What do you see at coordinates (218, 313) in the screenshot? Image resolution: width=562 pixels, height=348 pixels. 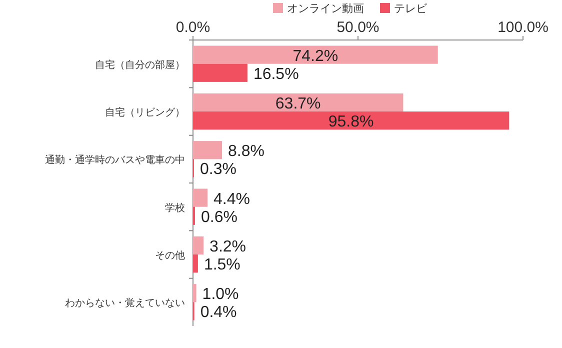 I see `data-label: 0.4%` at bounding box center [218, 313].